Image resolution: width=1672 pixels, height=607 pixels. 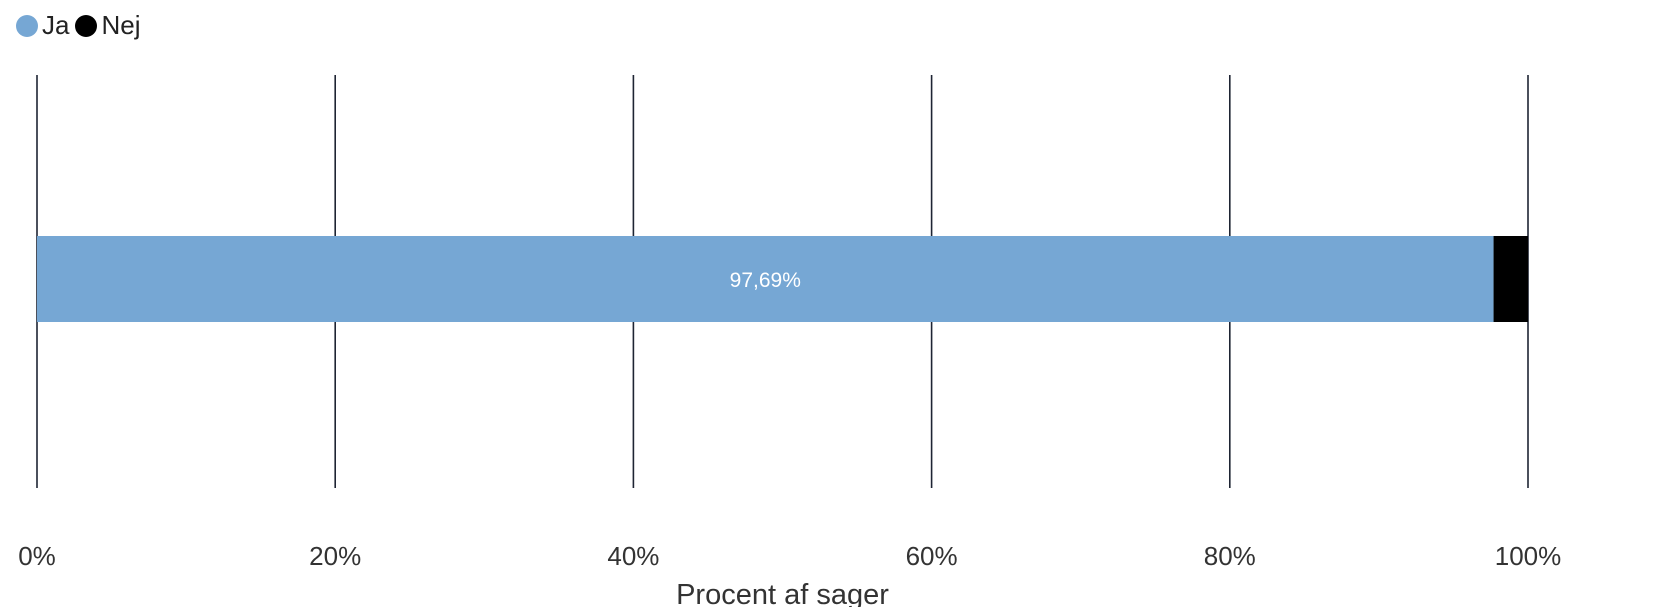 What do you see at coordinates (86, 25) in the screenshot?
I see `legend-swatch-nej` at bounding box center [86, 25].